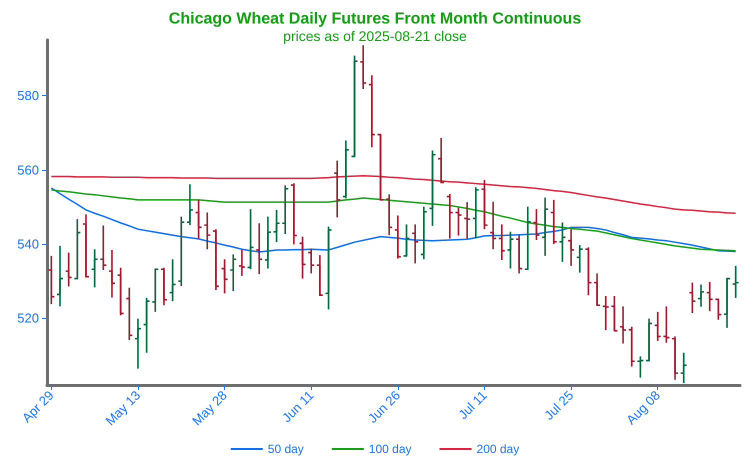 The height and width of the screenshot is (474, 750). What do you see at coordinates (472, 405) in the screenshot?
I see `x-tick-label: Jul 11` at bounding box center [472, 405].